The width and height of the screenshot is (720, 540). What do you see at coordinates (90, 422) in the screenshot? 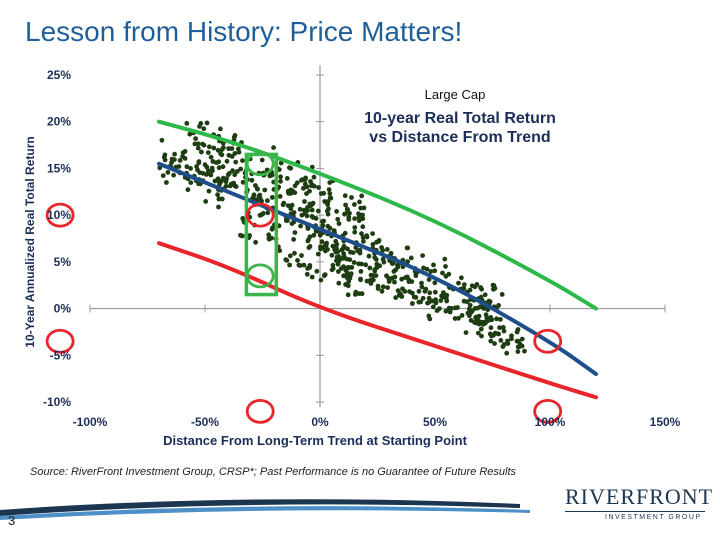
I see `x-tick-label: -100%` at bounding box center [90, 422].